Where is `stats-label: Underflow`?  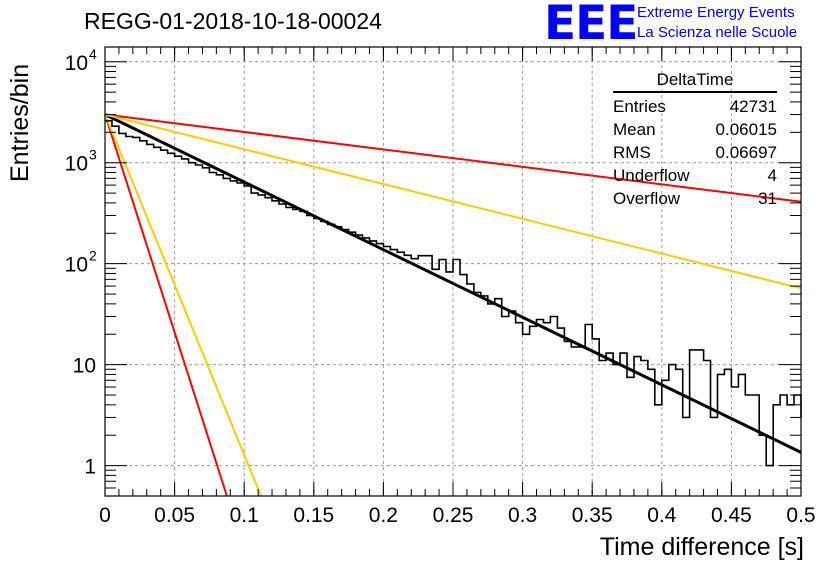
stats-label: Underflow is located at coordinates (651, 175).